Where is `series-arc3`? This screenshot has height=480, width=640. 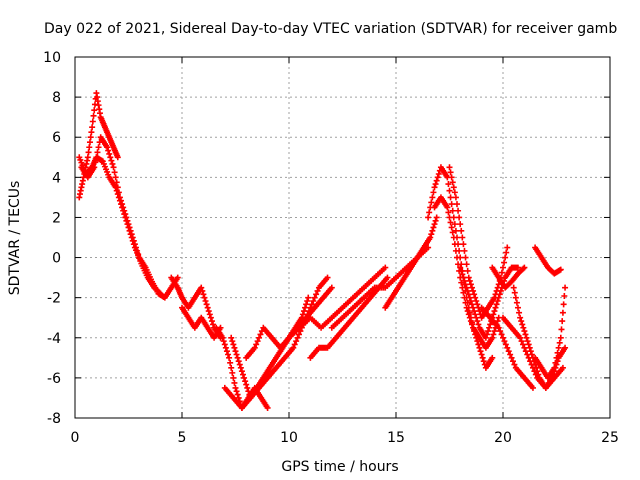 series-arc3 is located at coordinates (129, 217).